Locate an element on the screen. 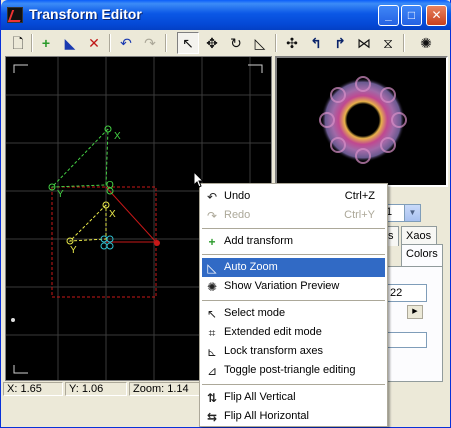  reference-triangle is located at coordinates (104, 242).